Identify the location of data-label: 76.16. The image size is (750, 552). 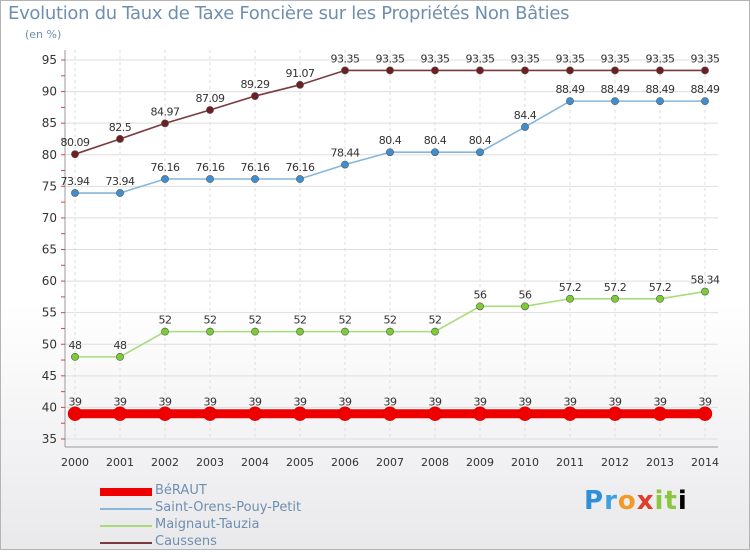
(300, 167).